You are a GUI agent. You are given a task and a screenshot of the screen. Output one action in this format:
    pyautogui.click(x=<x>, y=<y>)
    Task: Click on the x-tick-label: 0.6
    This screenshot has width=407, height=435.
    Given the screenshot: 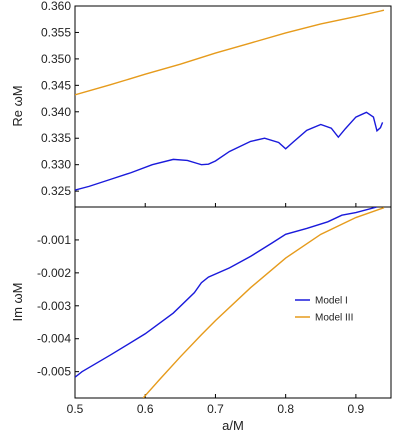 What is the action you would take?
    pyautogui.click(x=145, y=409)
    